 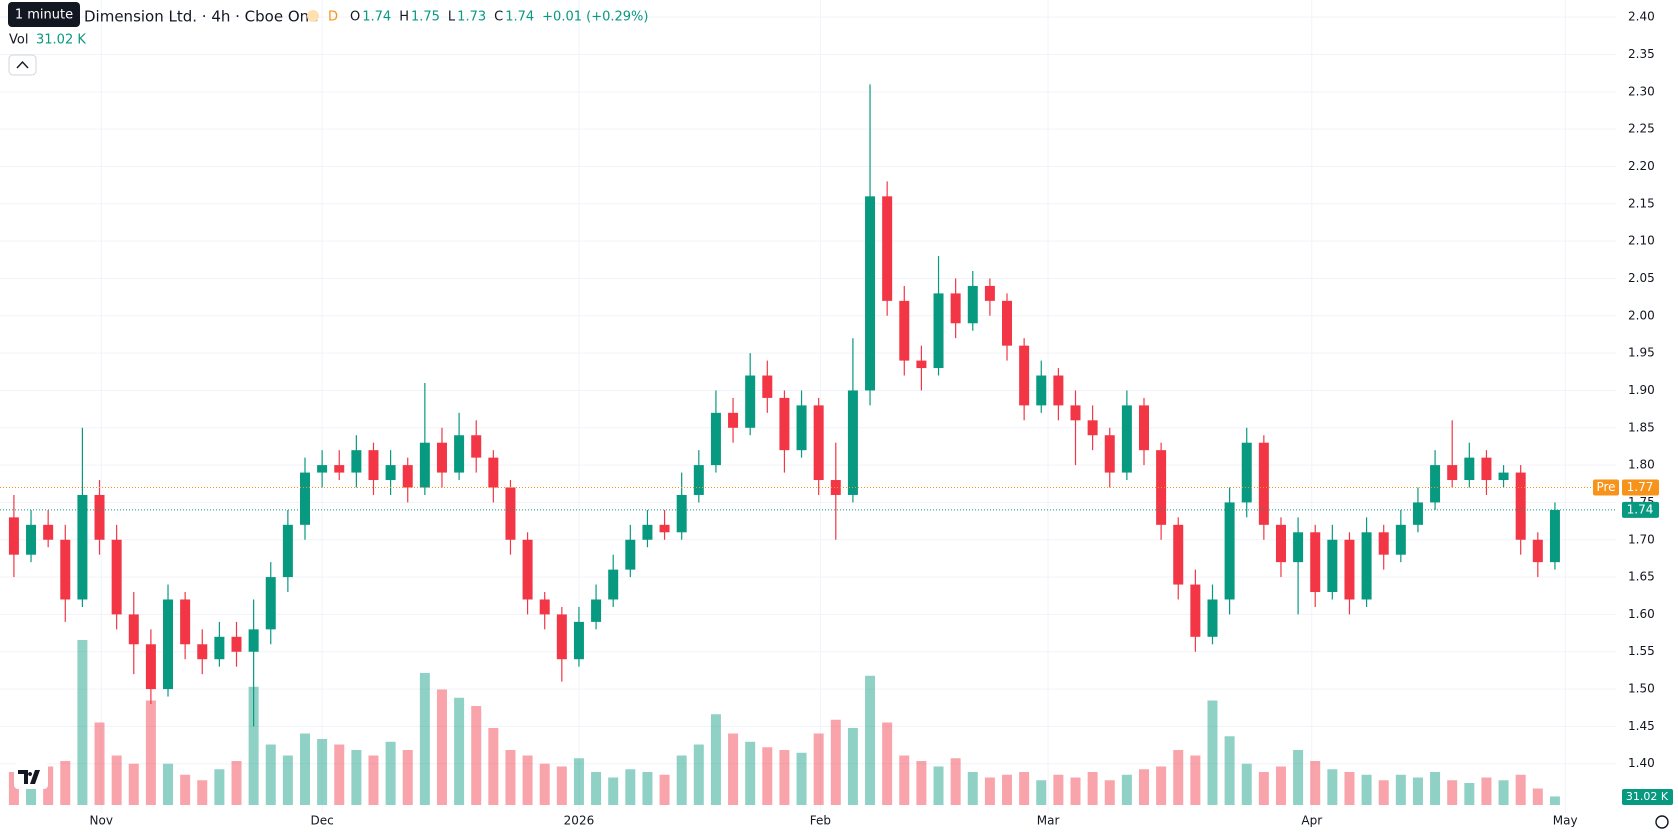 What do you see at coordinates (1311, 821) in the screenshot?
I see `x-tick-label: Apr` at bounding box center [1311, 821].